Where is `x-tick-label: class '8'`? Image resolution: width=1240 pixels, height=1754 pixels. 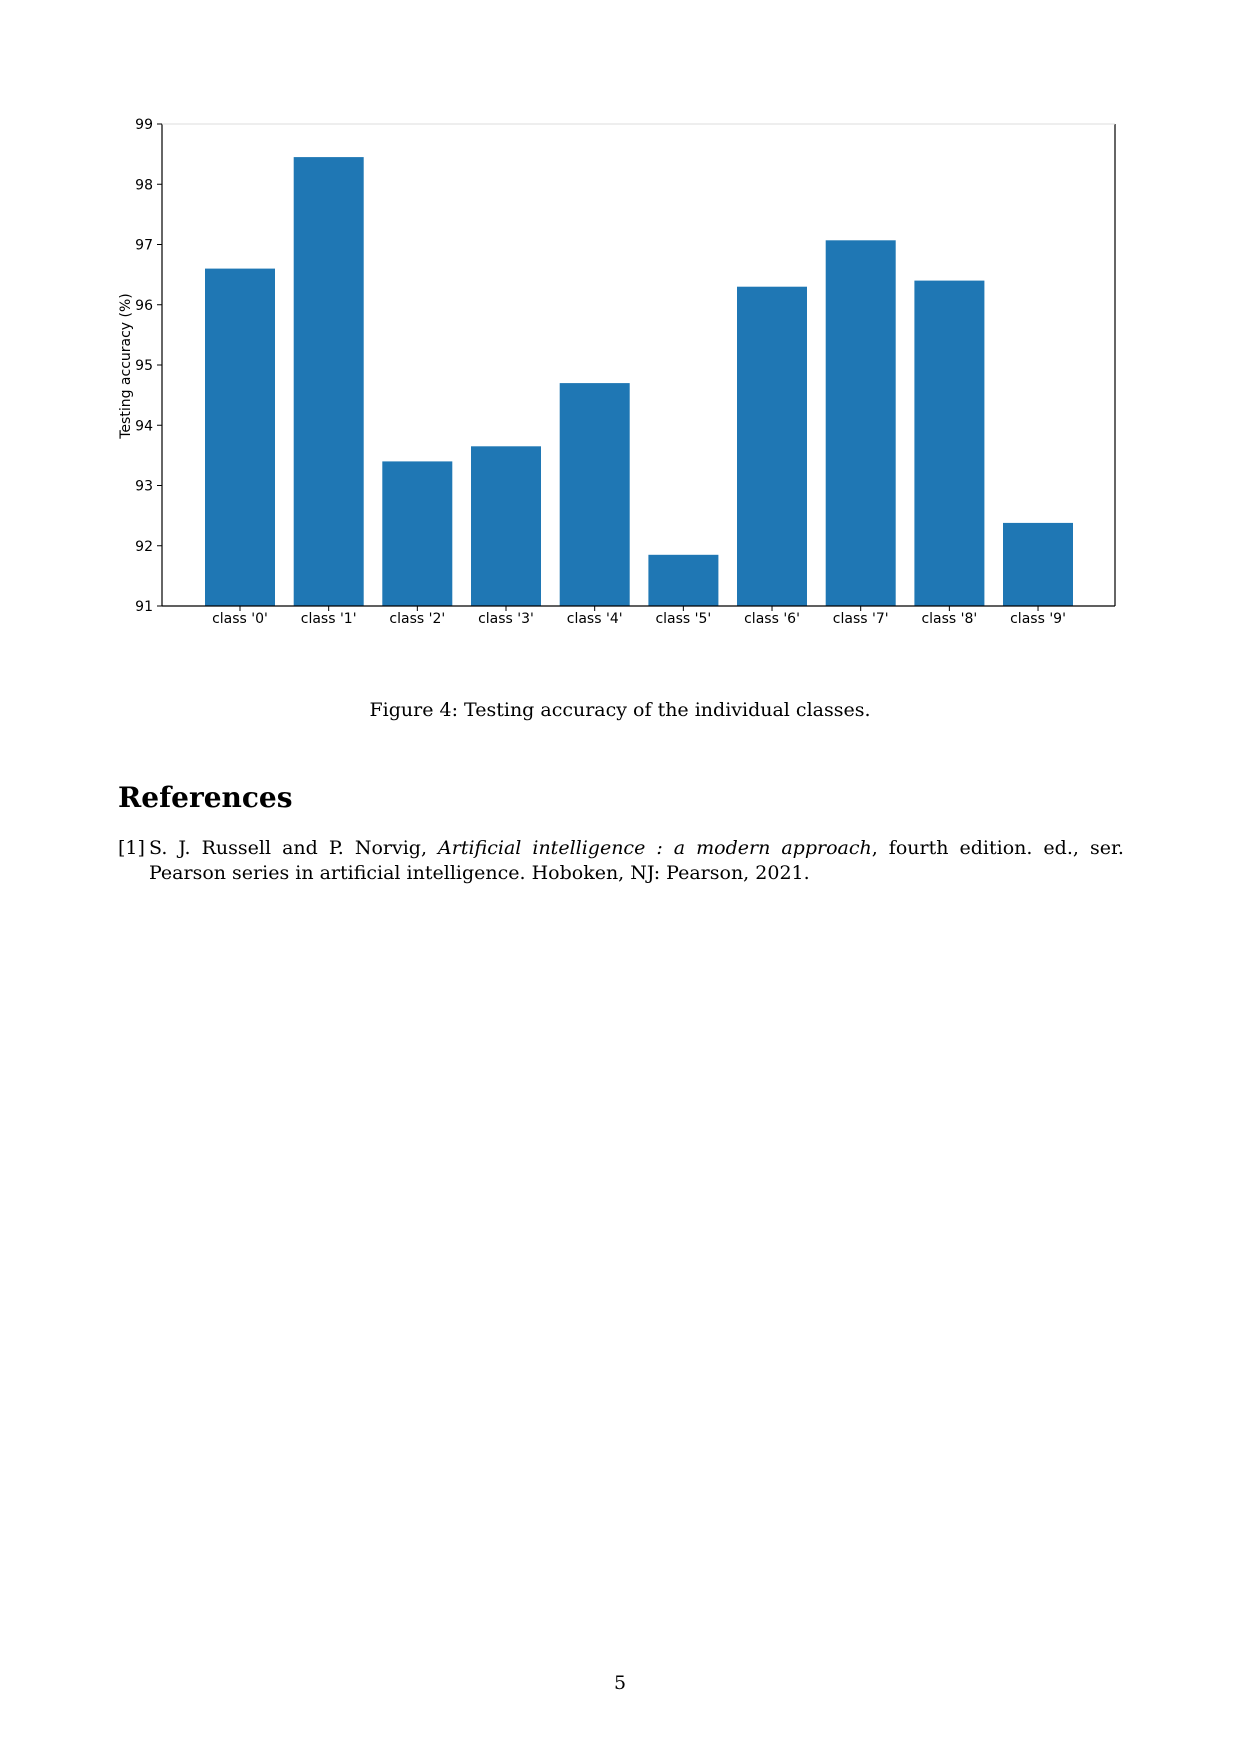 x-tick-label: class '8' is located at coordinates (949, 619).